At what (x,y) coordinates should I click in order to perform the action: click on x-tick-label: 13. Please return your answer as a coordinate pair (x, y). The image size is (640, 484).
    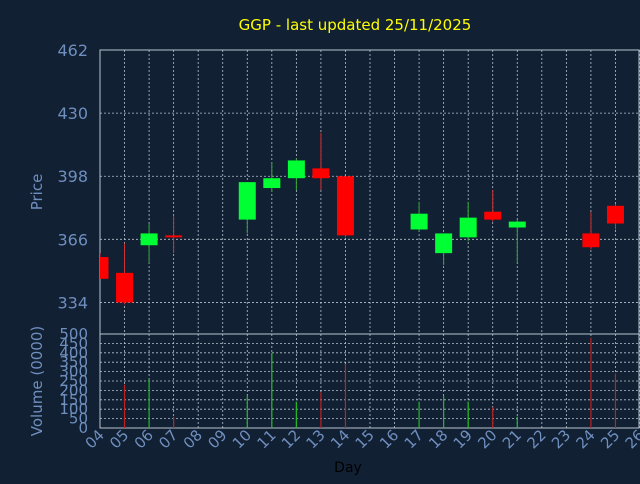
    Looking at the image, I should click on (316, 439).